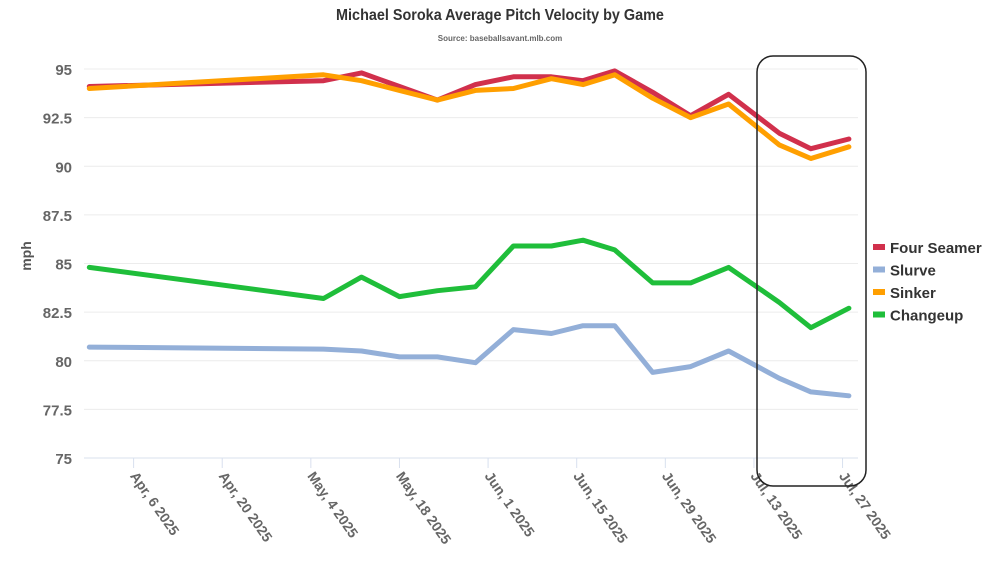  What do you see at coordinates (913, 293) in the screenshot?
I see `legend-label: Sinker` at bounding box center [913, 293].